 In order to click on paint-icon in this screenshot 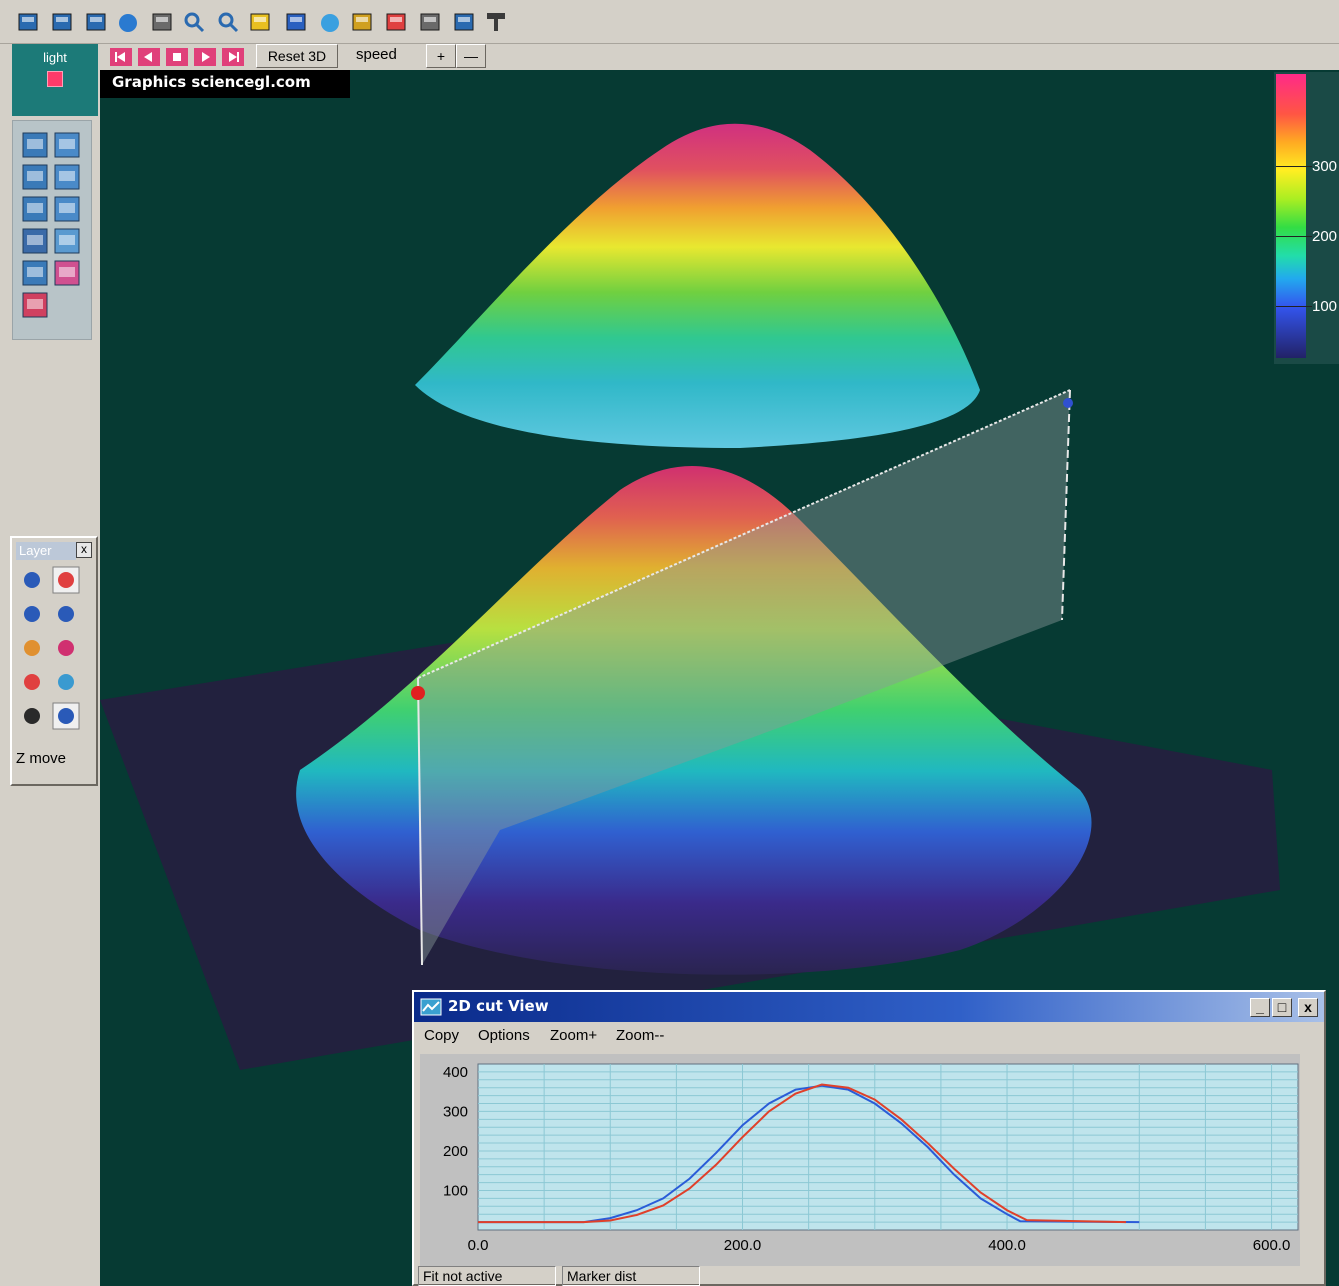, I will do `click(35, 305)`.